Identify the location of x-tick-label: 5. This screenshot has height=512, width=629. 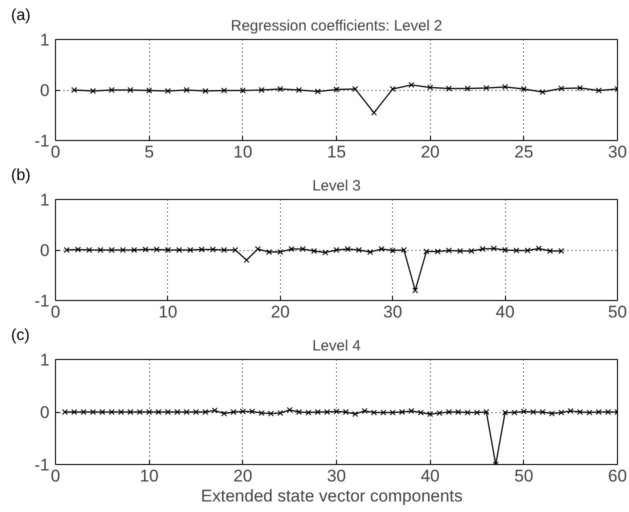
(149, 152).